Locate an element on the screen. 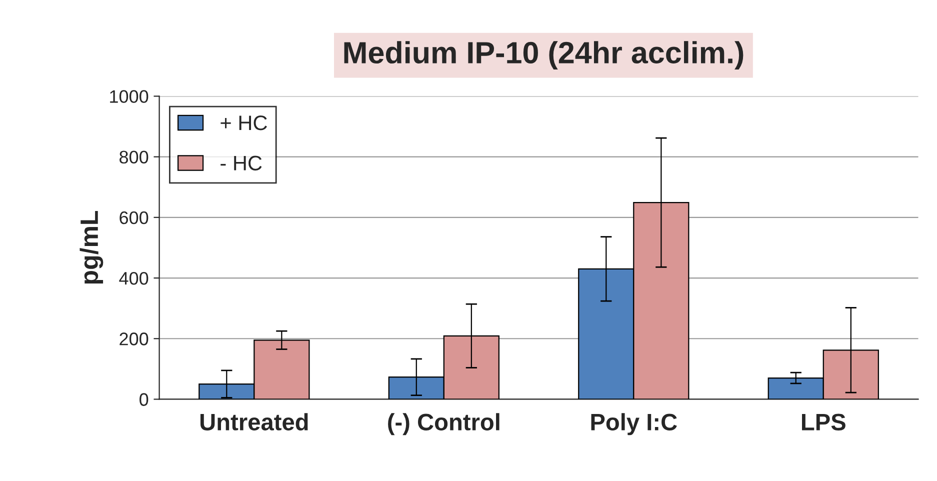 This screenshot has width=937, height=481. x-tick-label: LPS is located at coordinates (824, 422).